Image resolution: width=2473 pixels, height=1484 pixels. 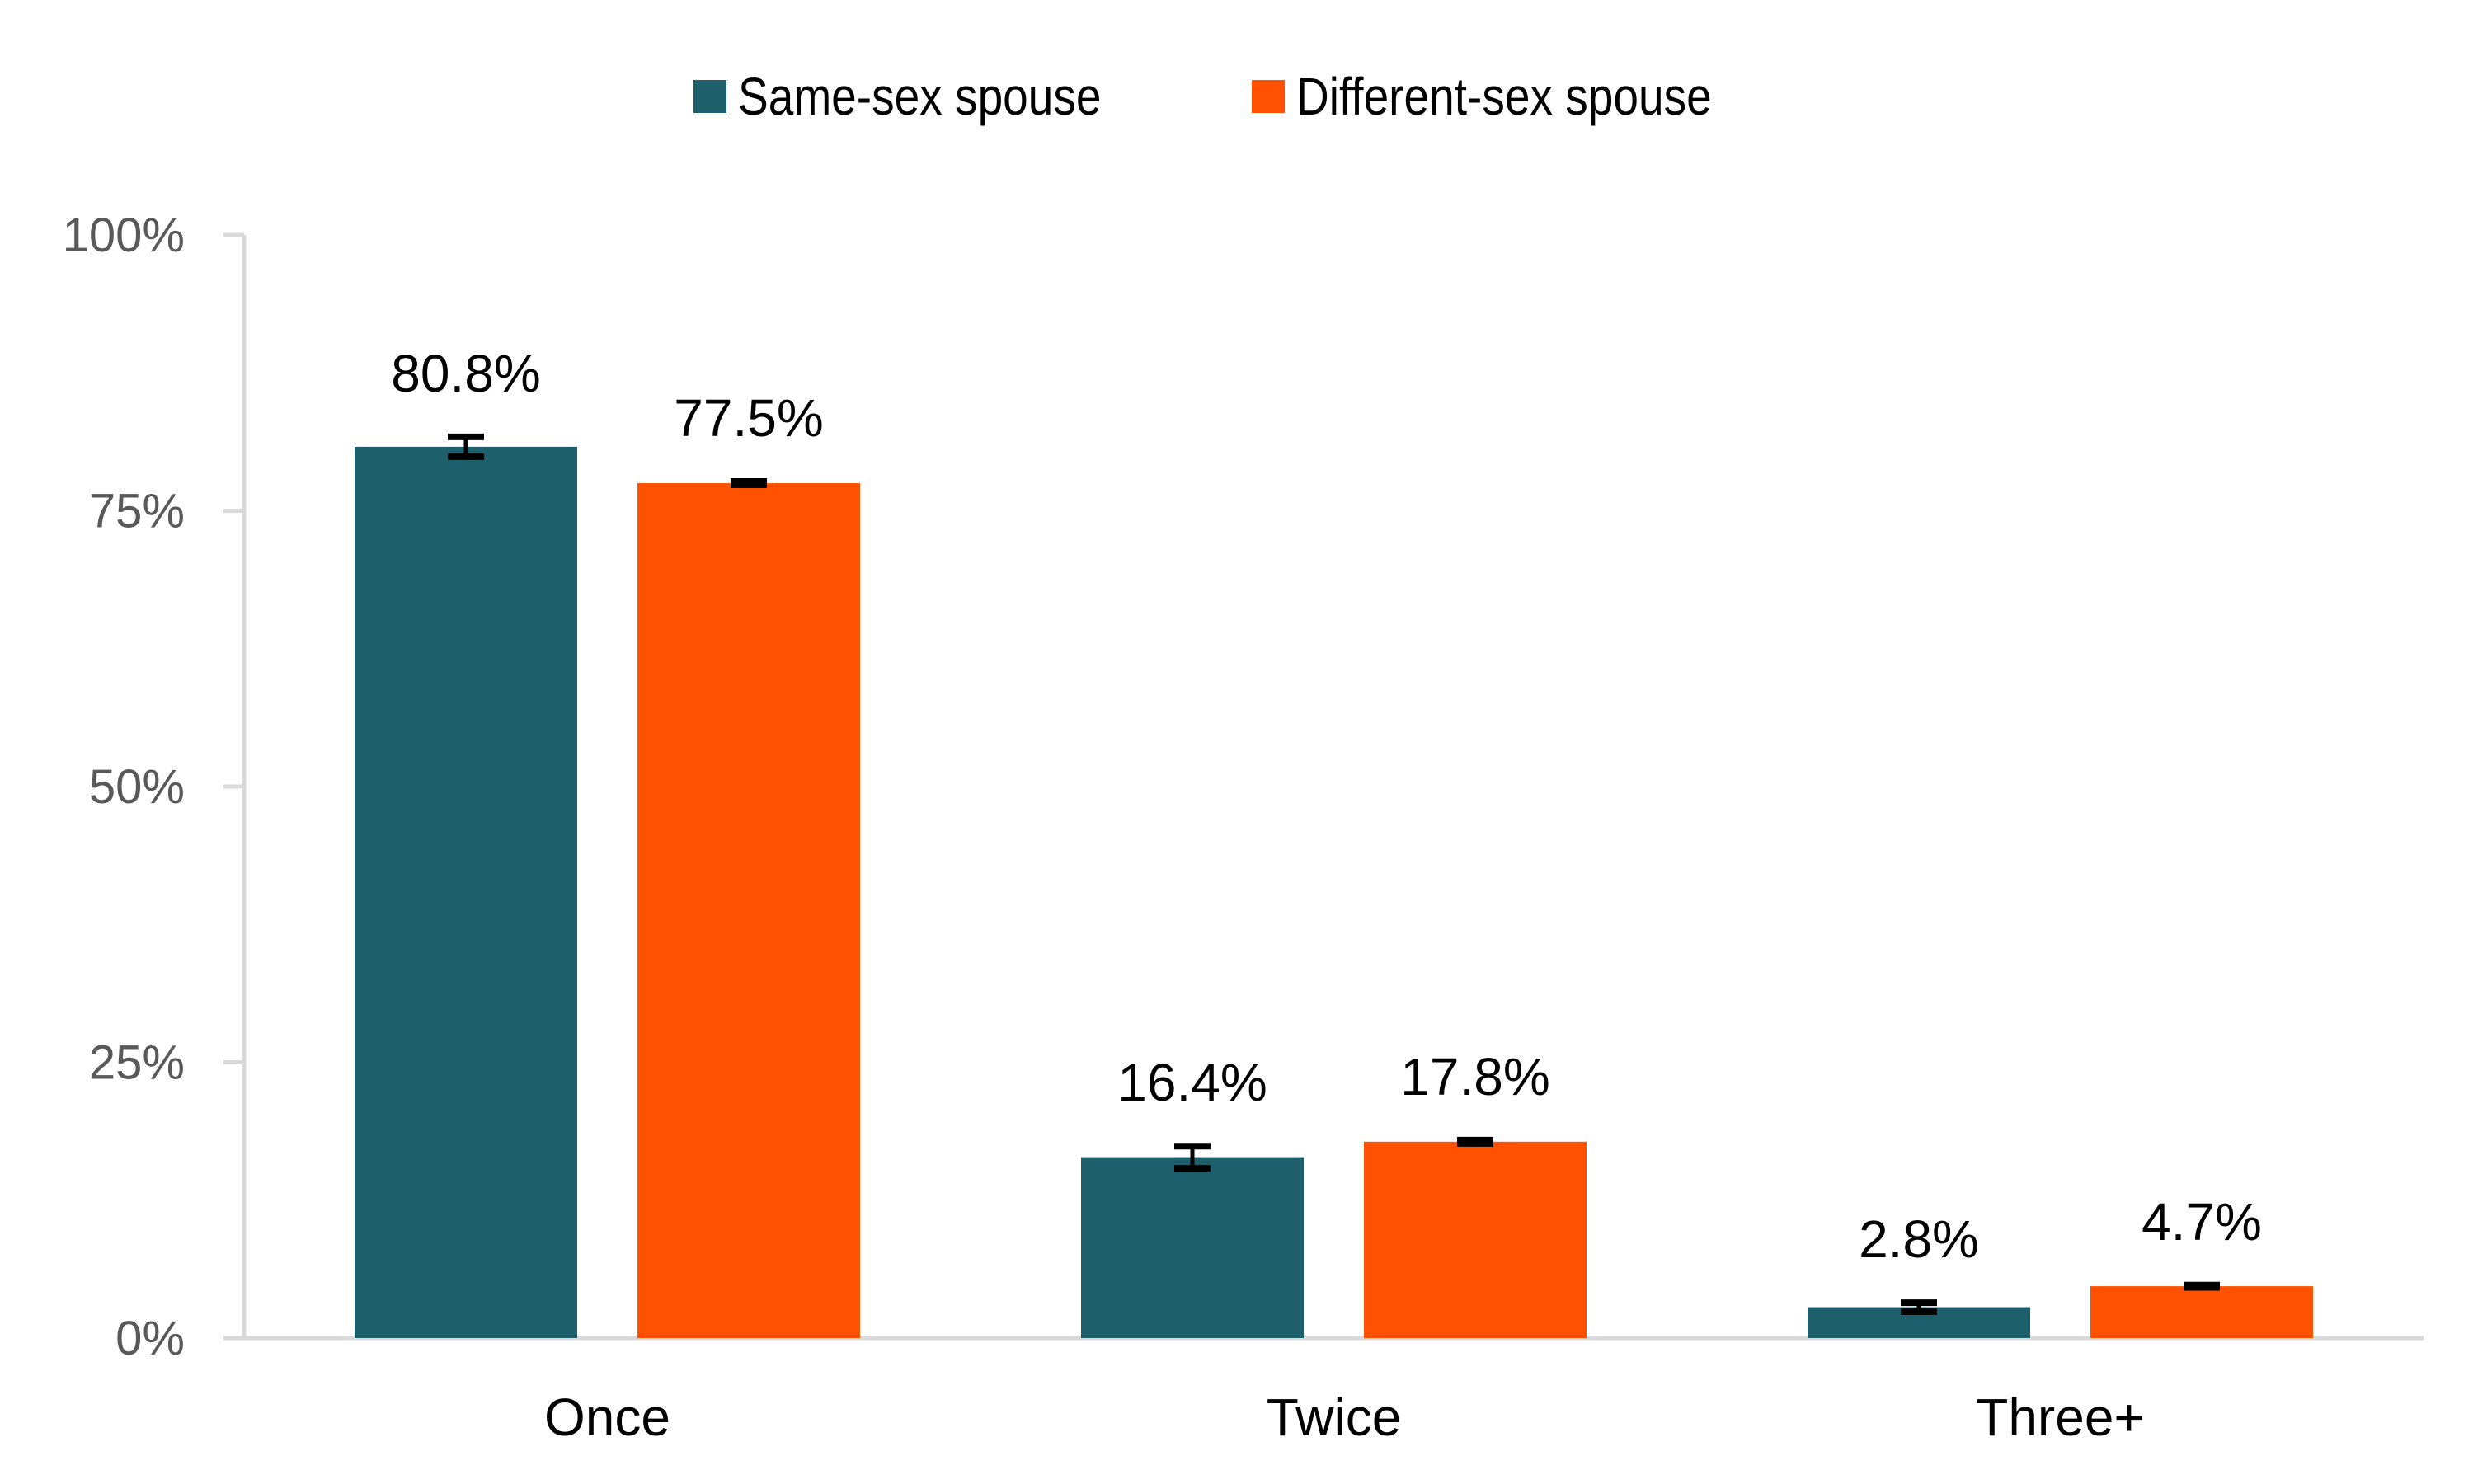 I want to click on y-tick-label: 25%, so click(x=137, y=1063).